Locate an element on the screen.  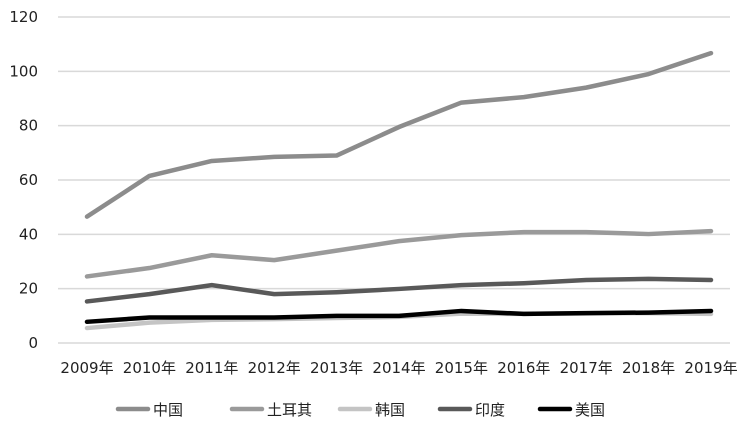
x-tick-label: 2013年 is located at coordinates (336, 368).